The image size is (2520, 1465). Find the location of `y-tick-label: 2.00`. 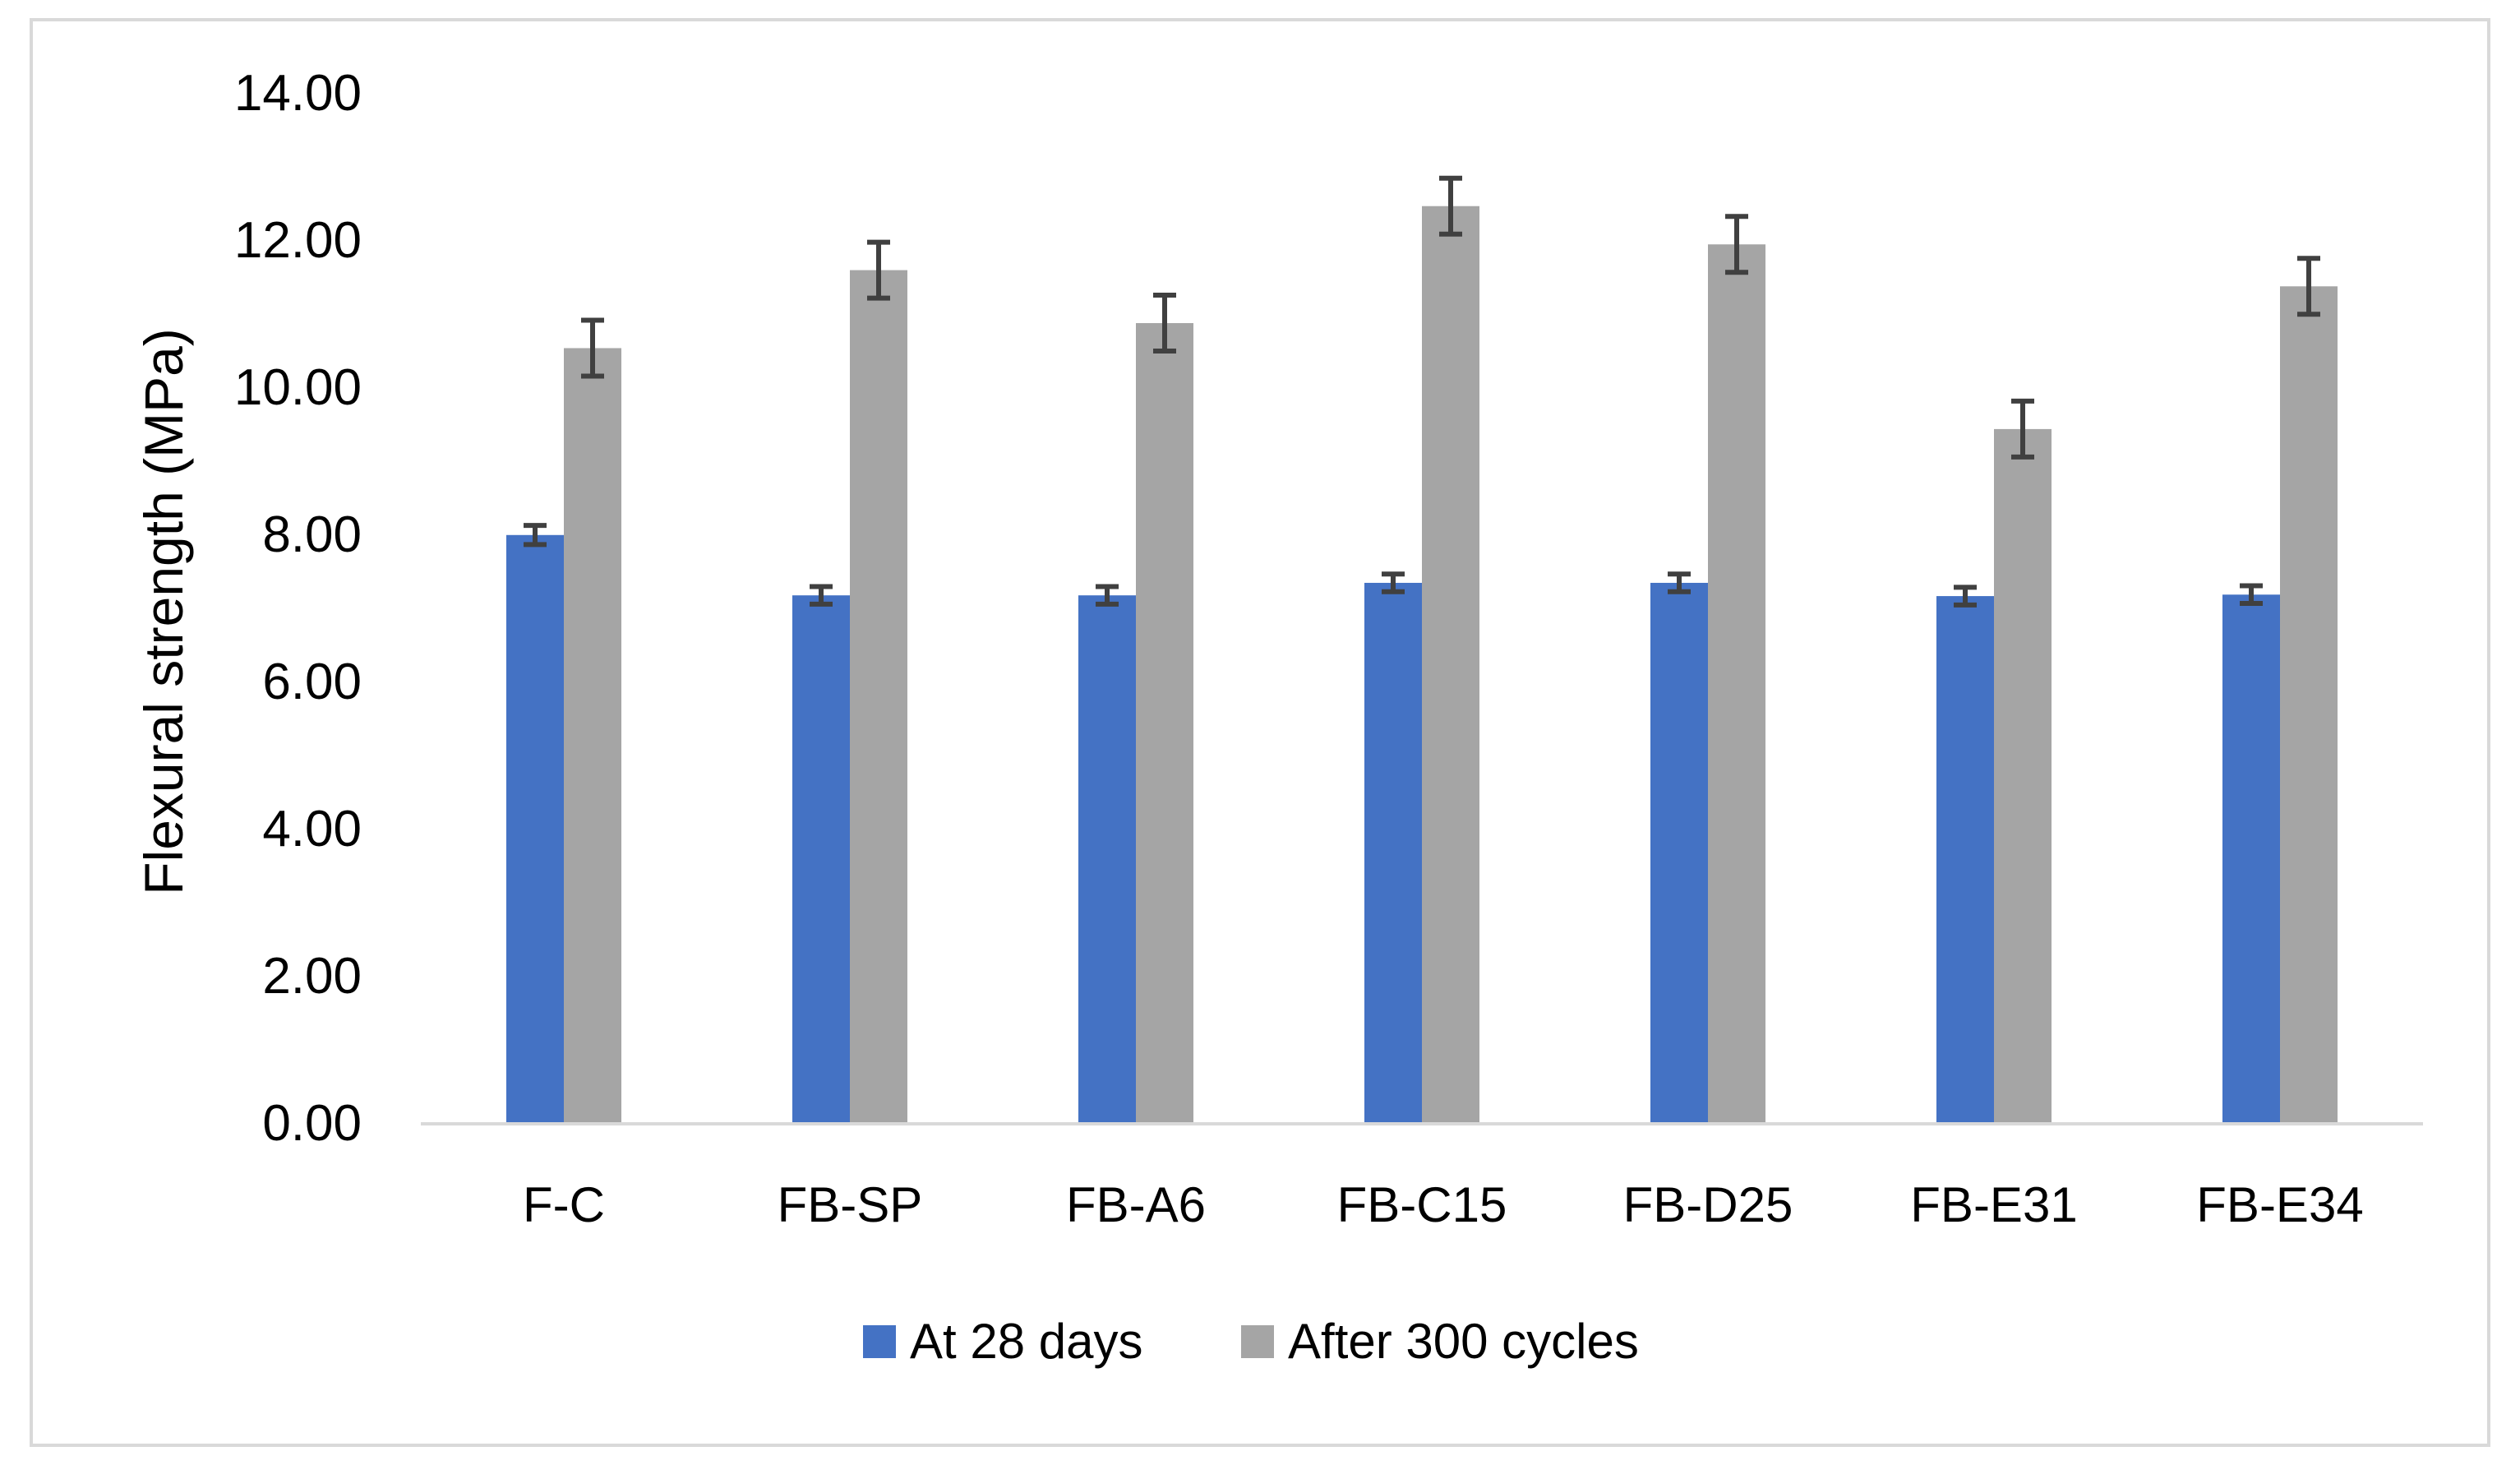

y-tick-label: 2.00 is located at coordinates (312, 976).